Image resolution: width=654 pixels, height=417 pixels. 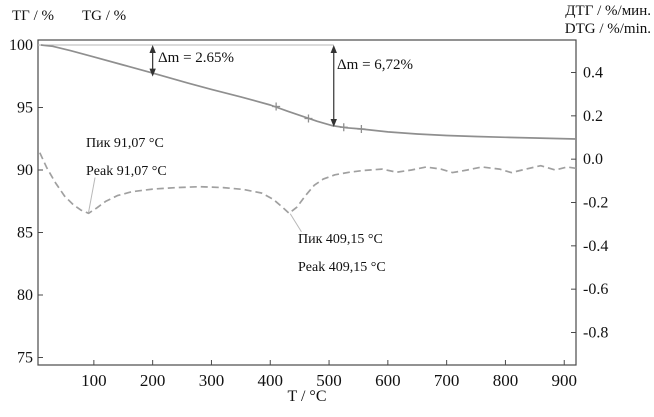 What do you see at coordinates (308, 183) in the screenshot?
I see `curve-dtg` at bounding box center [308, 183].